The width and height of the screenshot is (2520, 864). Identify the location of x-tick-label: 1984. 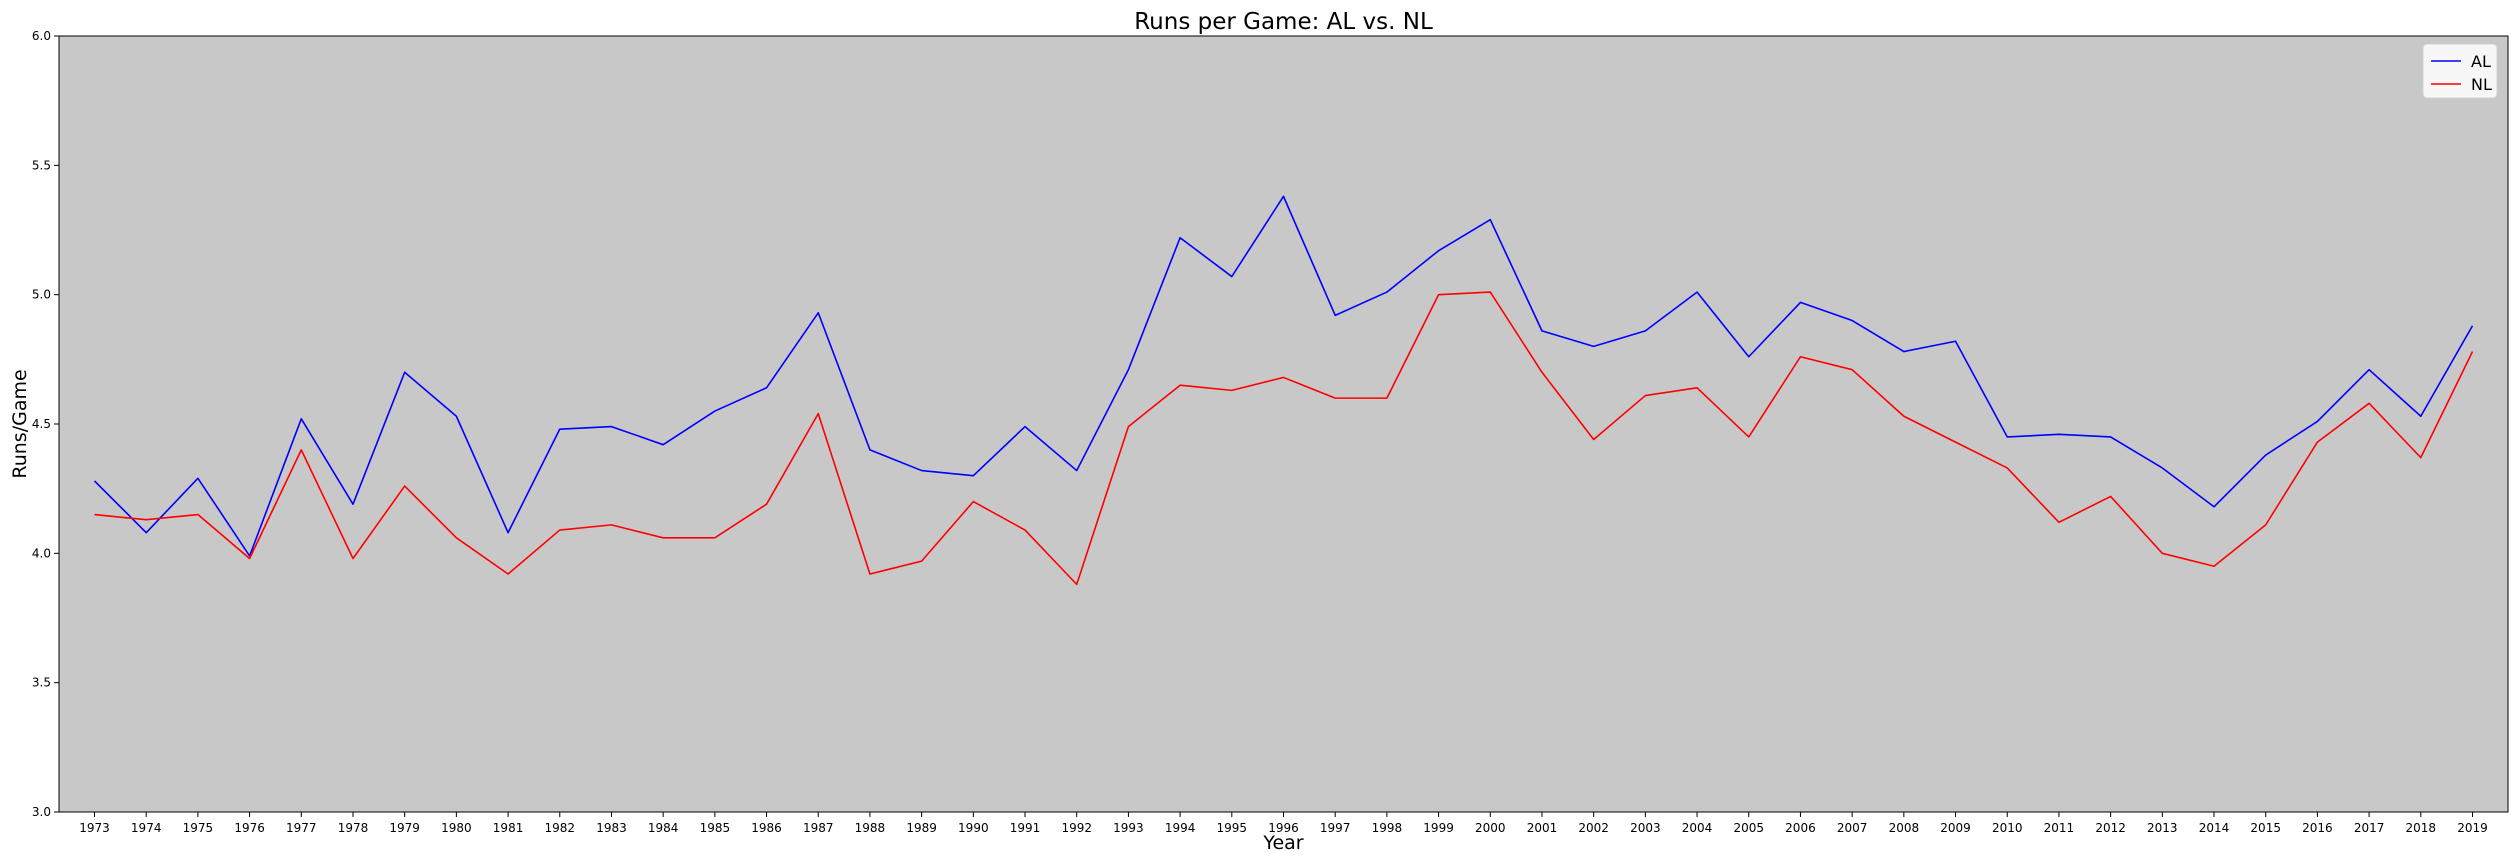
(663, 828).